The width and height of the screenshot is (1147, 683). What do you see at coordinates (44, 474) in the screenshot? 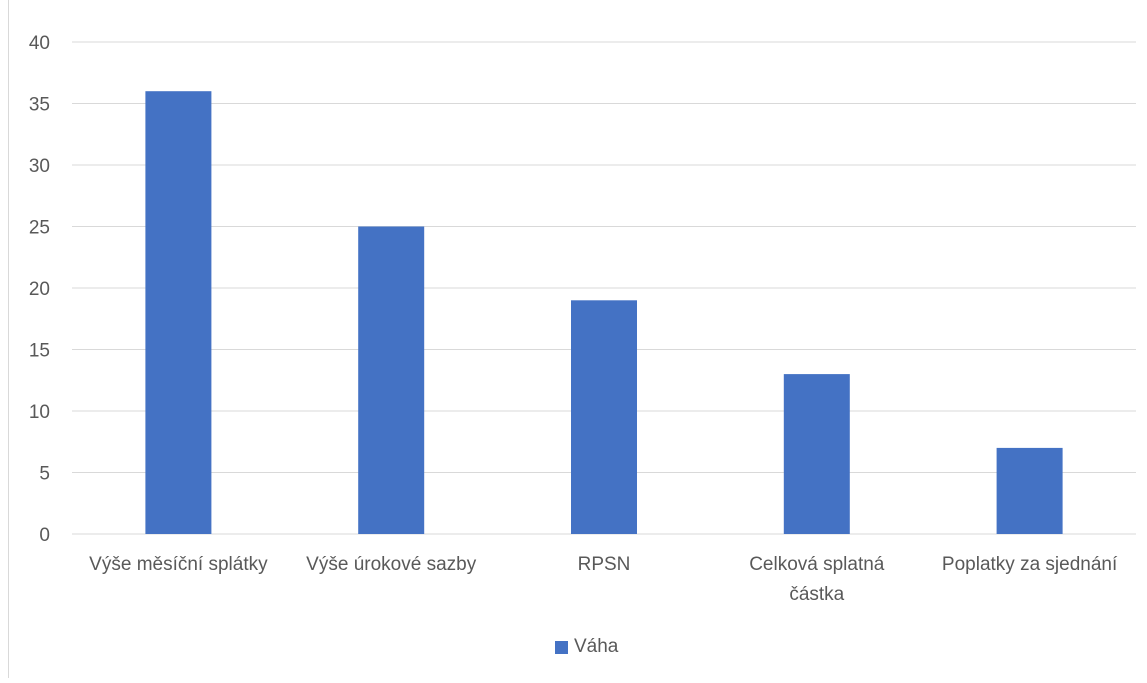
I see `y-tick-label: 5` at bounding box center [44, 474].